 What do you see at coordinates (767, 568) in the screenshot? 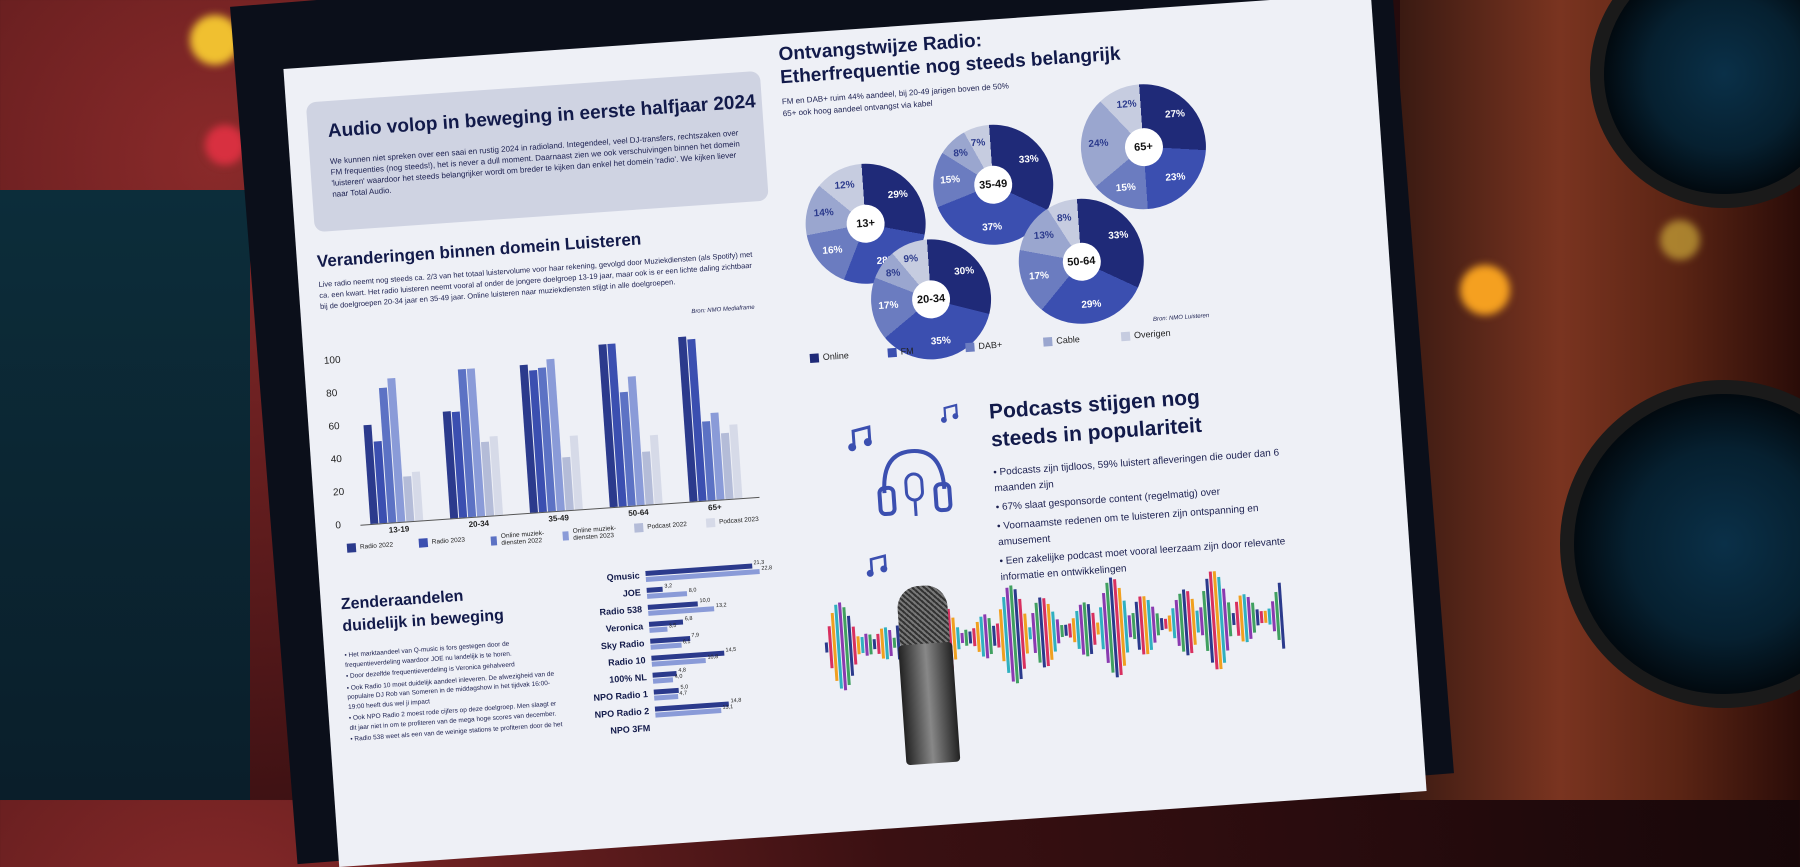
I see `station-value: 22,8` at bounding box center [767, 568].